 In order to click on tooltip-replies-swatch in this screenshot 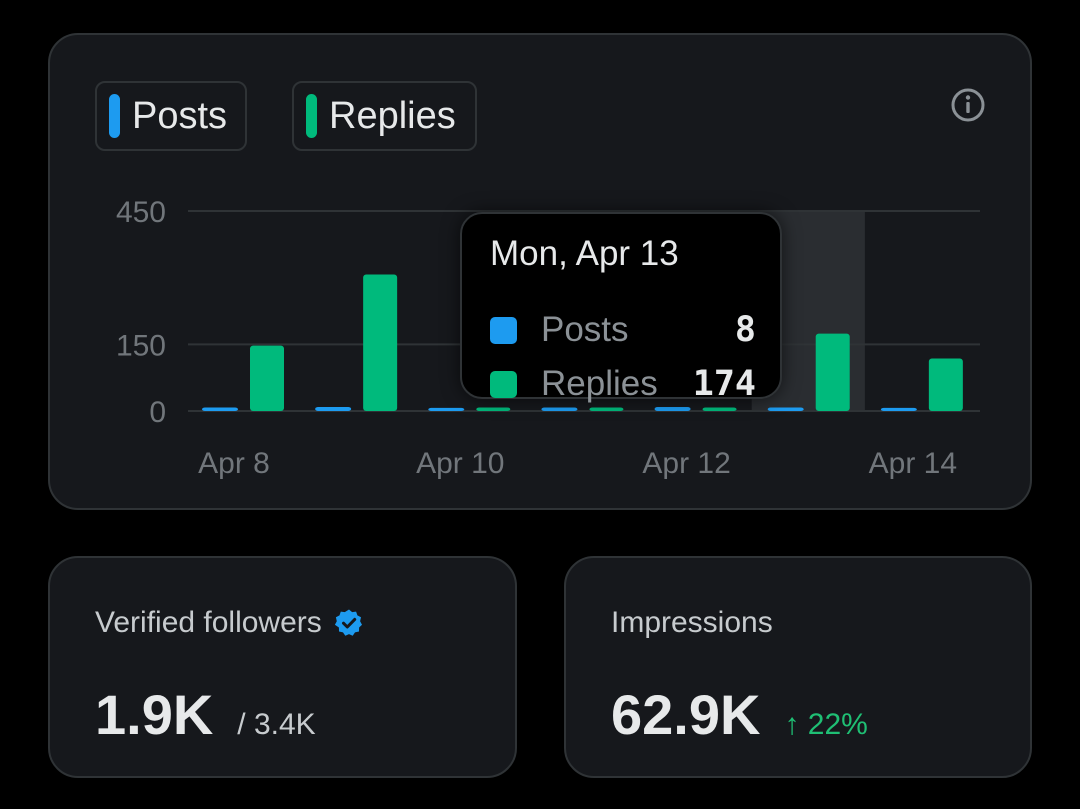, I will do `click(503, 384)`.